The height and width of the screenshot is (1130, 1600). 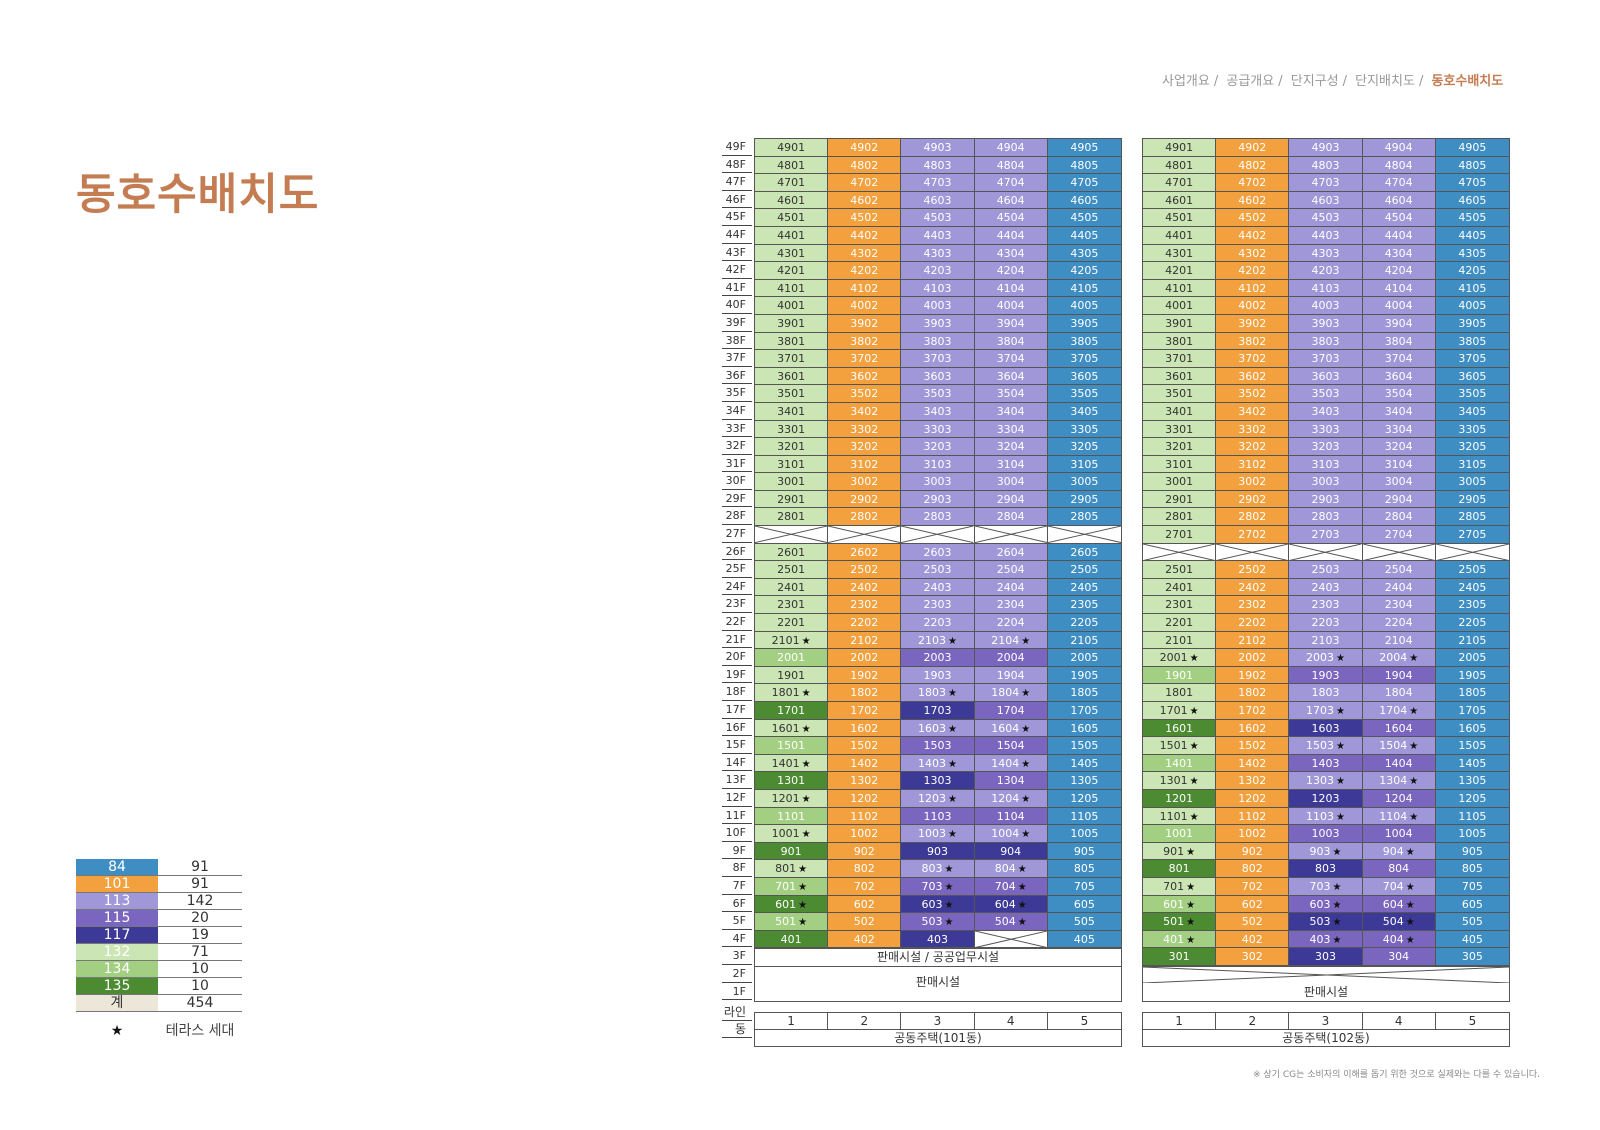 I want to click on unit-cell: 3602, so click(x=865, y=376).